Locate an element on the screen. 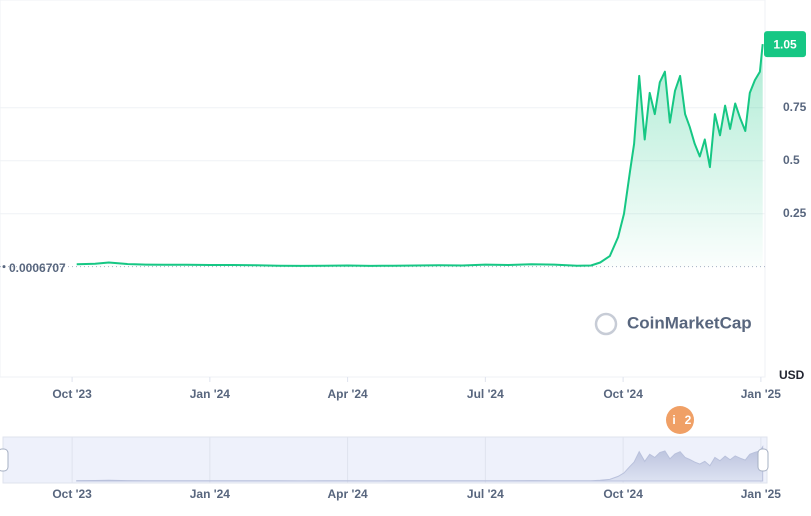 The image size is (811, 516). x-tick-label: Apr '24 is located at coordinates (348, 394).